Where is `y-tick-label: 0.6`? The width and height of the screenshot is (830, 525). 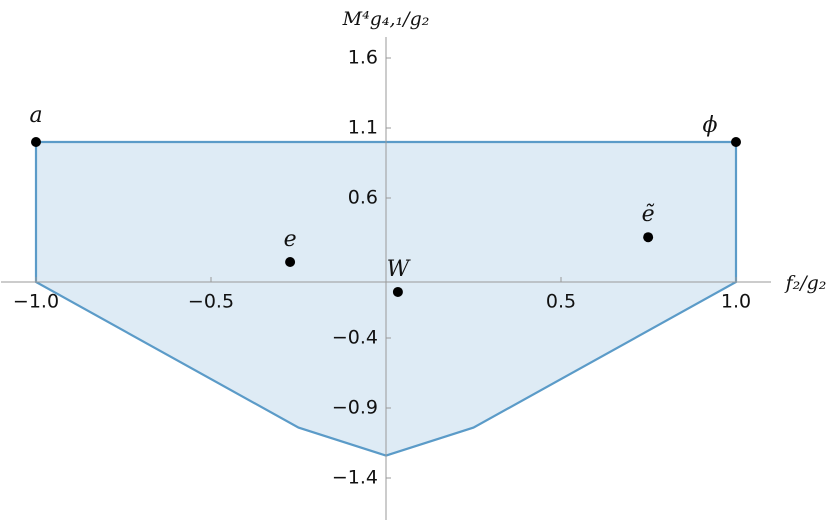
y-tick-label: 0.6 is located at coordinates (363, 198).